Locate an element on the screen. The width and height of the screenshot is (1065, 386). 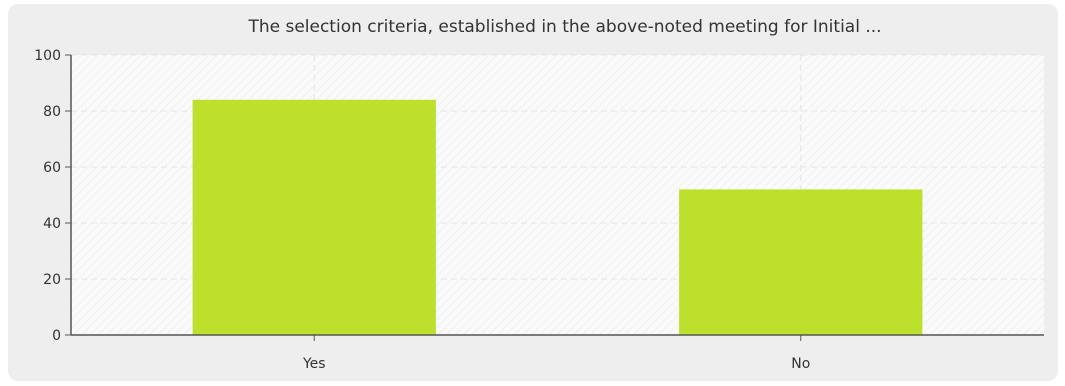
y-tick-label: 20 is located at coordinates (52, 280).